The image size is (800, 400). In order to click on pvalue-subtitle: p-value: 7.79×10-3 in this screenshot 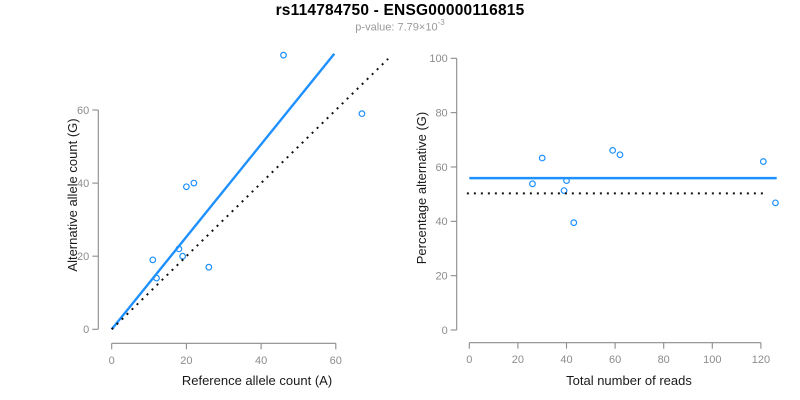, I will do `click(400, 26)`.